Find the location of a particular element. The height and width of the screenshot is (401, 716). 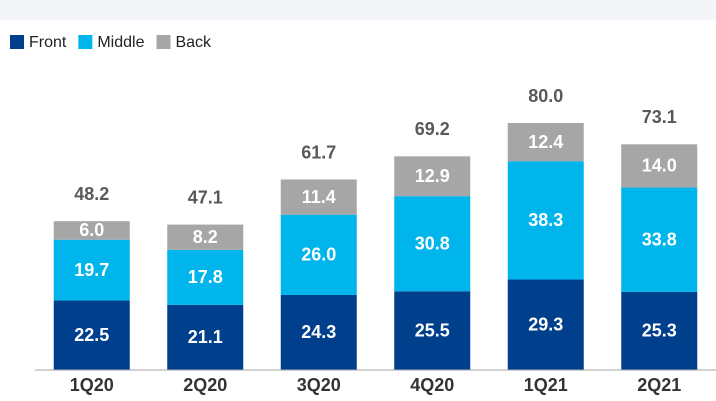

legend-label: Back is located at coordinates (193, 42).